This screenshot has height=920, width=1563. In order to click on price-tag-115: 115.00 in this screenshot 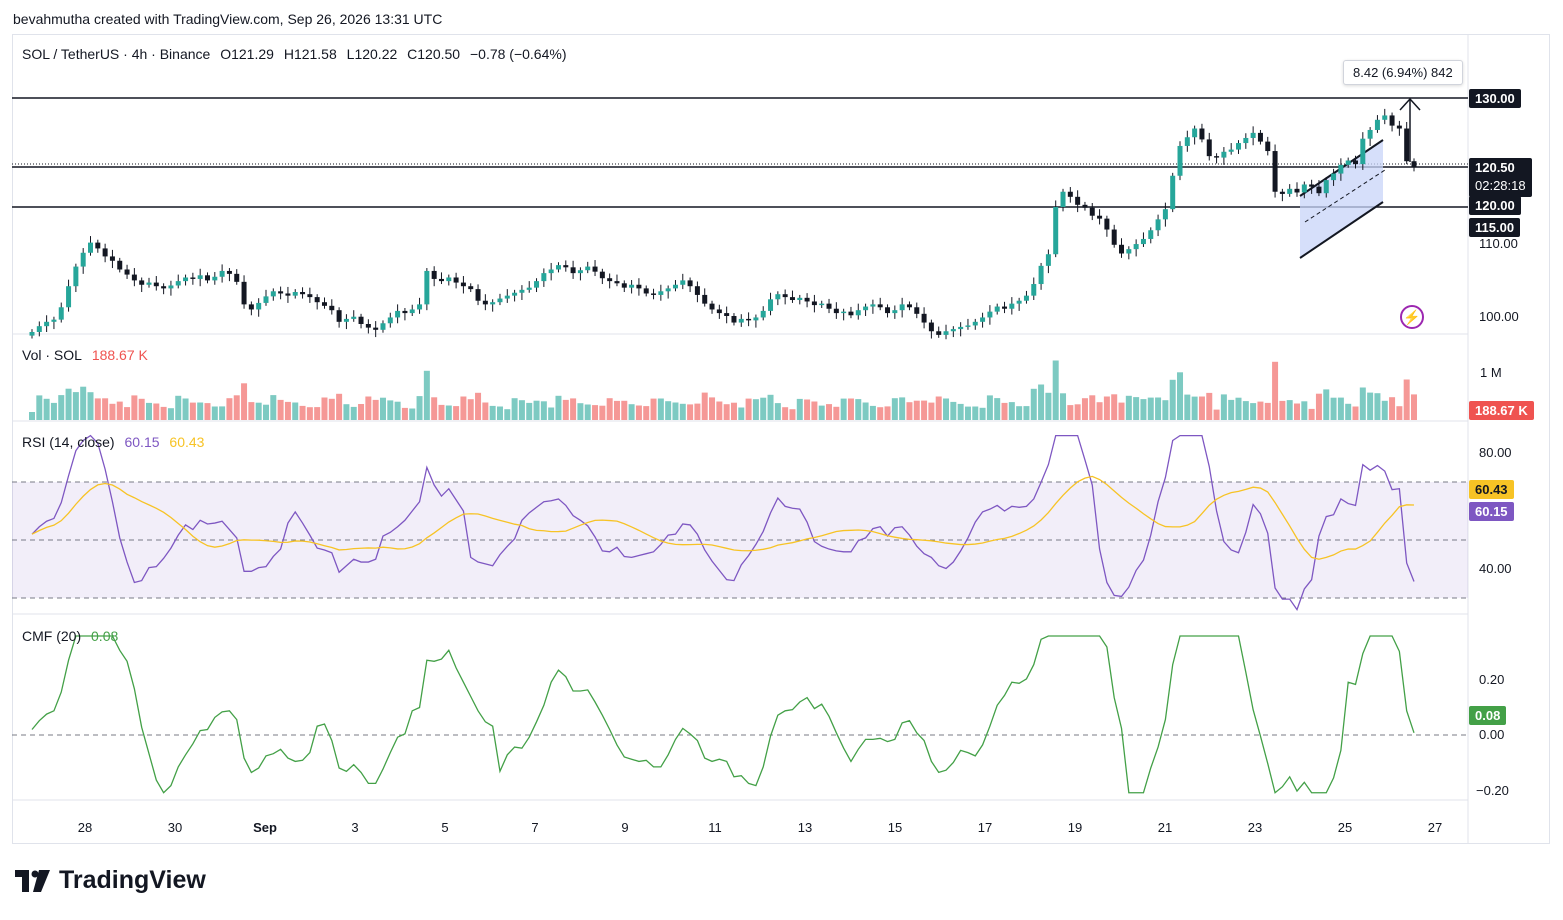, I will do `click(1495, 227)`.